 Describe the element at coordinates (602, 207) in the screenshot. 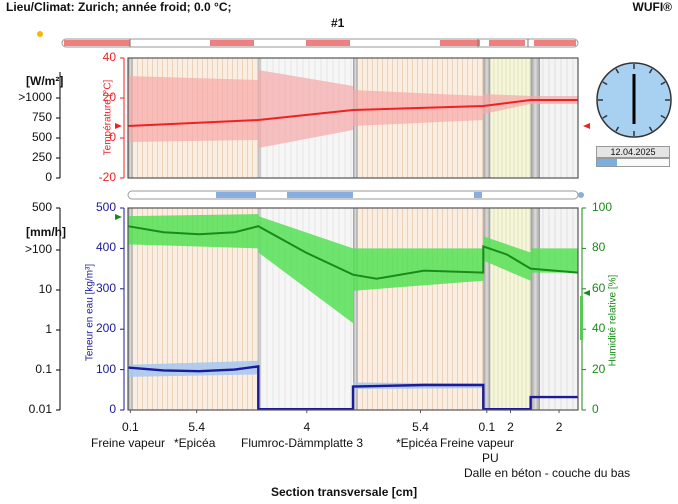

I see `rh-tick-label: 100` at that location.